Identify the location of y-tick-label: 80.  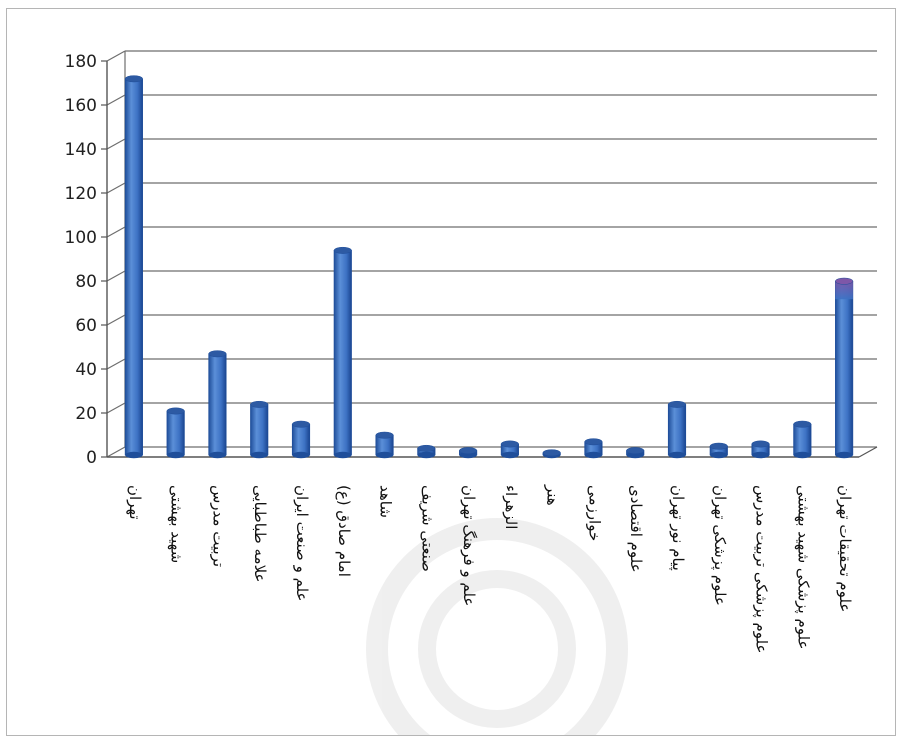
(86, 282).